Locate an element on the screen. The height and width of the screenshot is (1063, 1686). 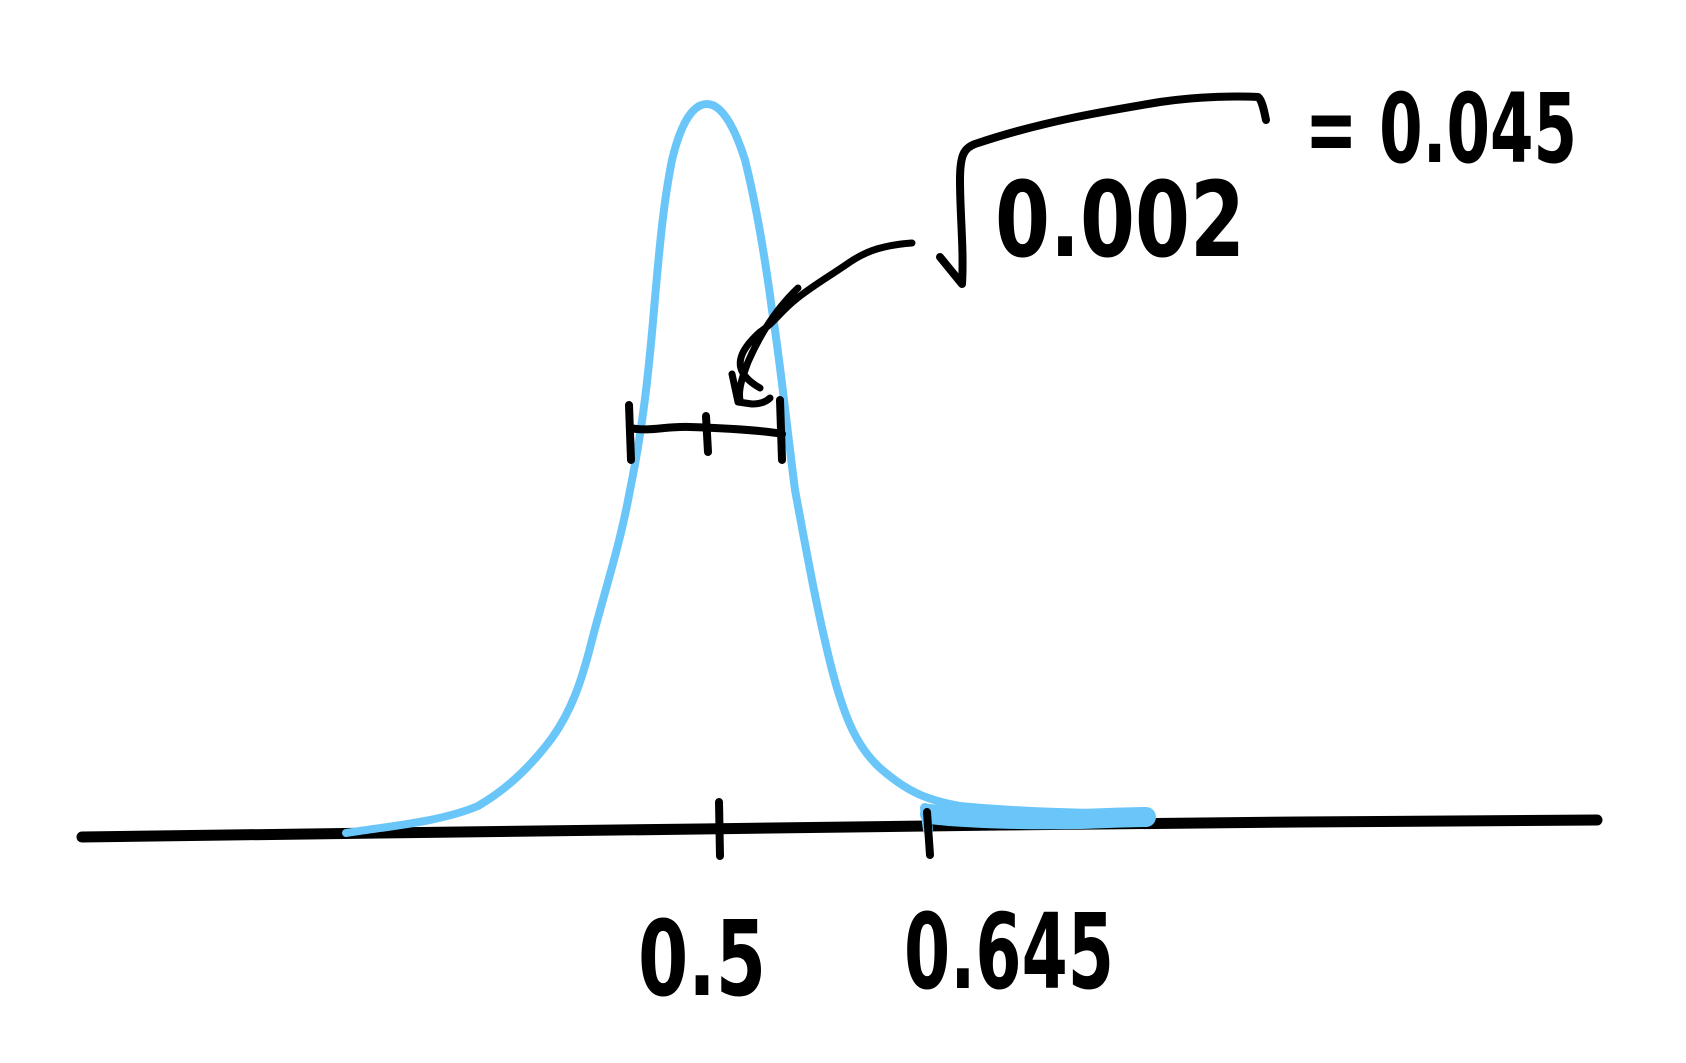
tick-label-0-645: 0.645 is located at coordinates (1009, 952).